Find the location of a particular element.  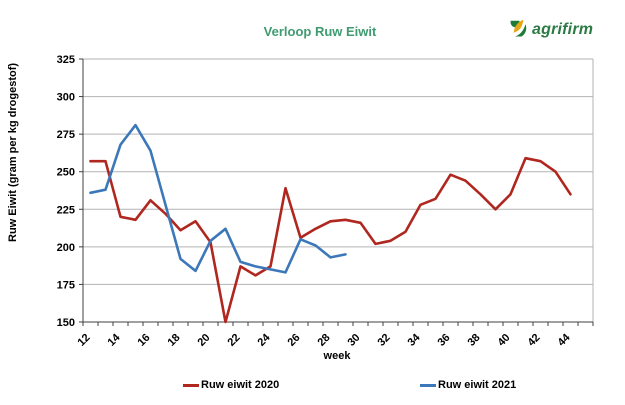

svg-text: 18 is located at coordinates (173, 340).